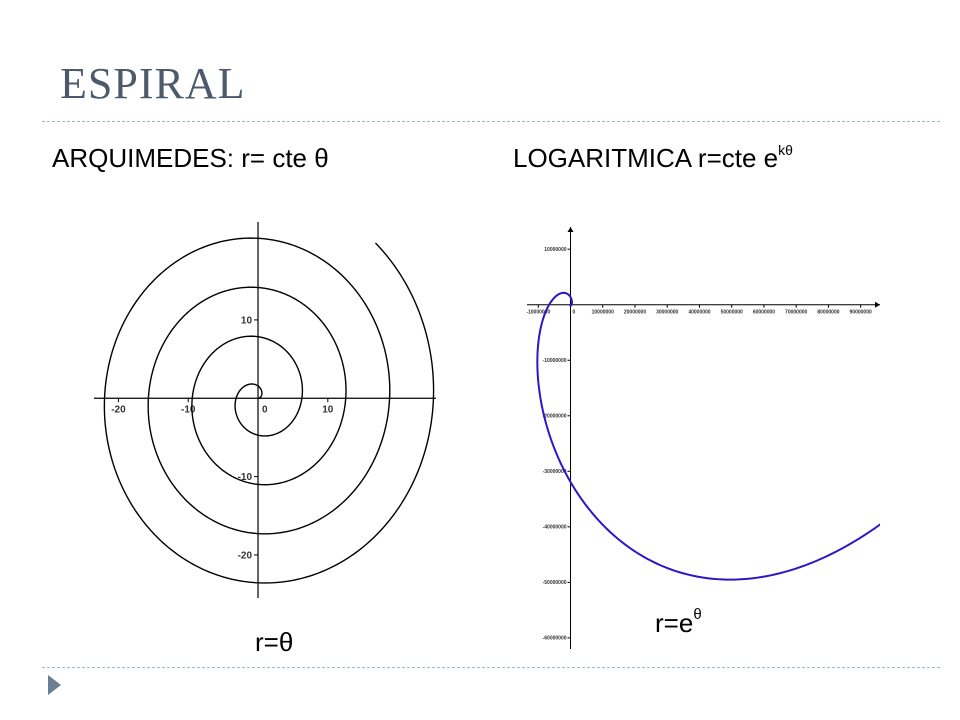  I want to click on archimedes-formula: r=θ, so click(274, 642).